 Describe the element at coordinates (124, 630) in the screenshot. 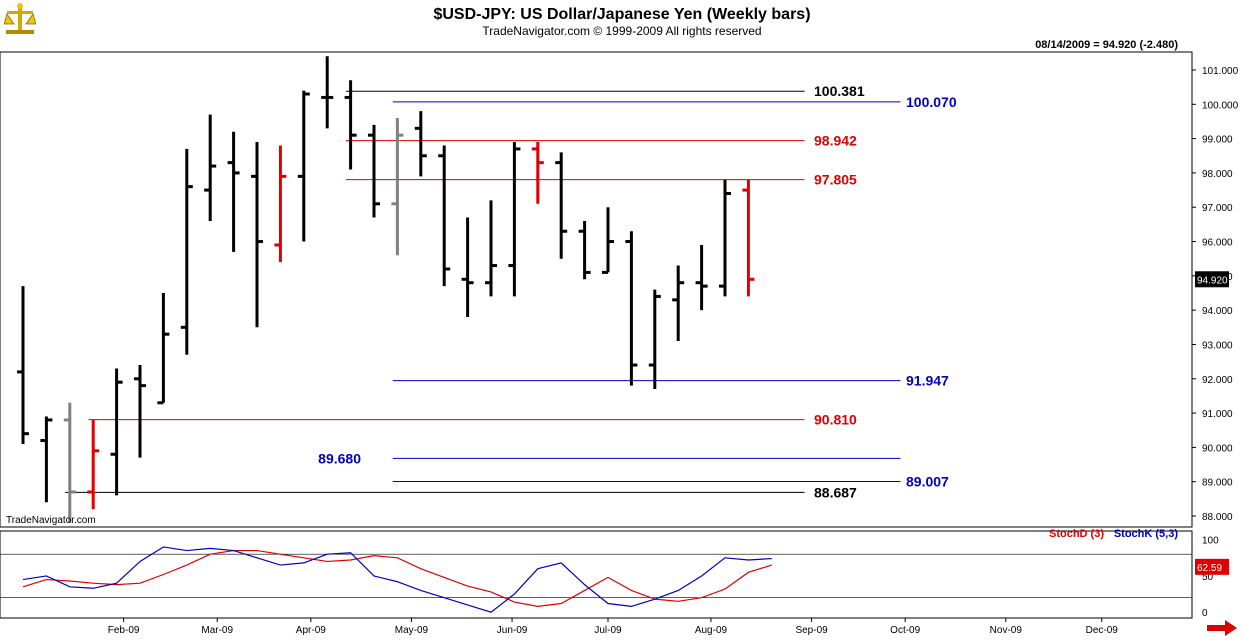

I see `month-label: Feb-09` at that location.